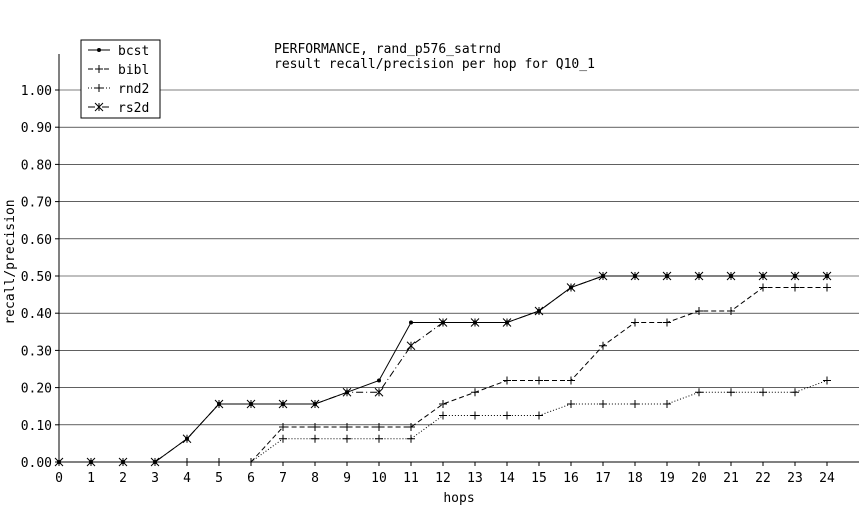 This screenshot has width=862, height=520. Describe the element at coordinates (36, 389) in the screenshot. I see `y-tick-label: 0.20` at that location.